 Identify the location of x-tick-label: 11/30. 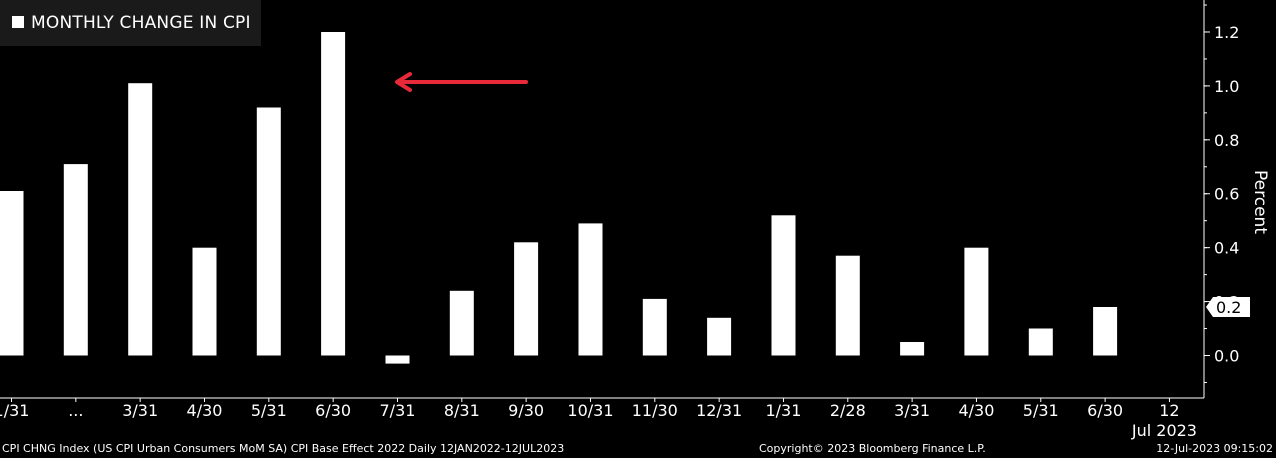
(655, 410).